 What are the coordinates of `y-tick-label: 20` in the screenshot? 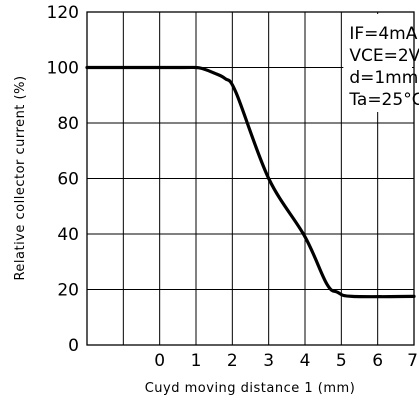 It's located at (68, 291).